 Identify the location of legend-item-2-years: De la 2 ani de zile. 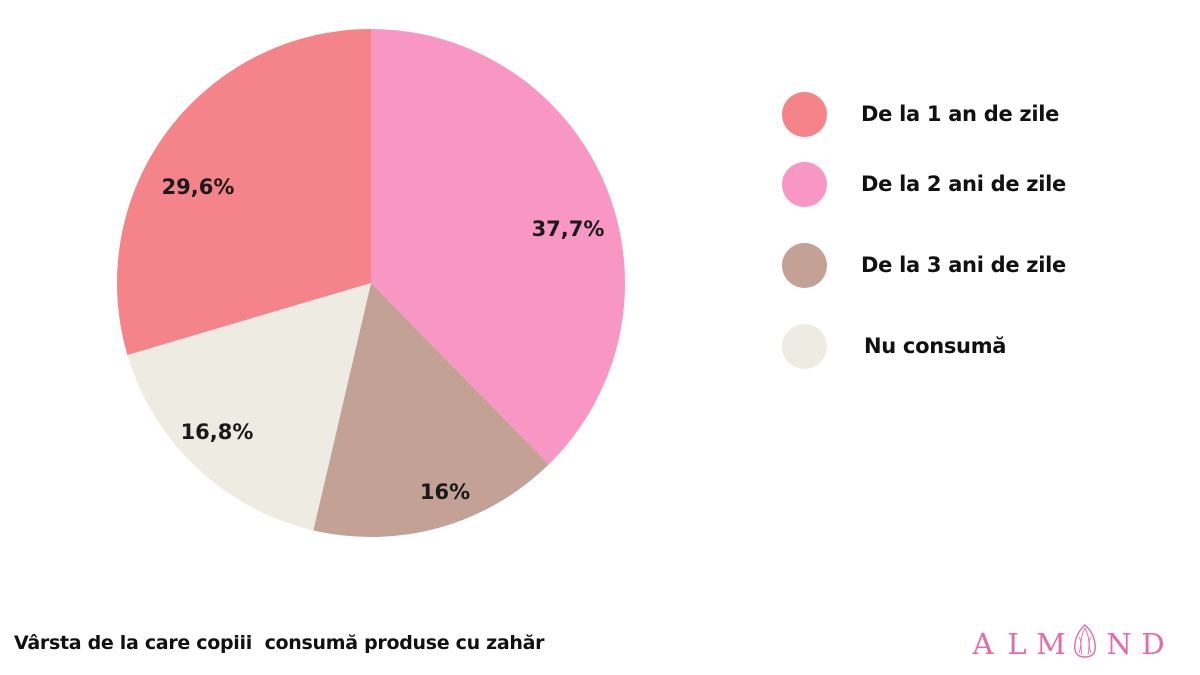
(924, 184).